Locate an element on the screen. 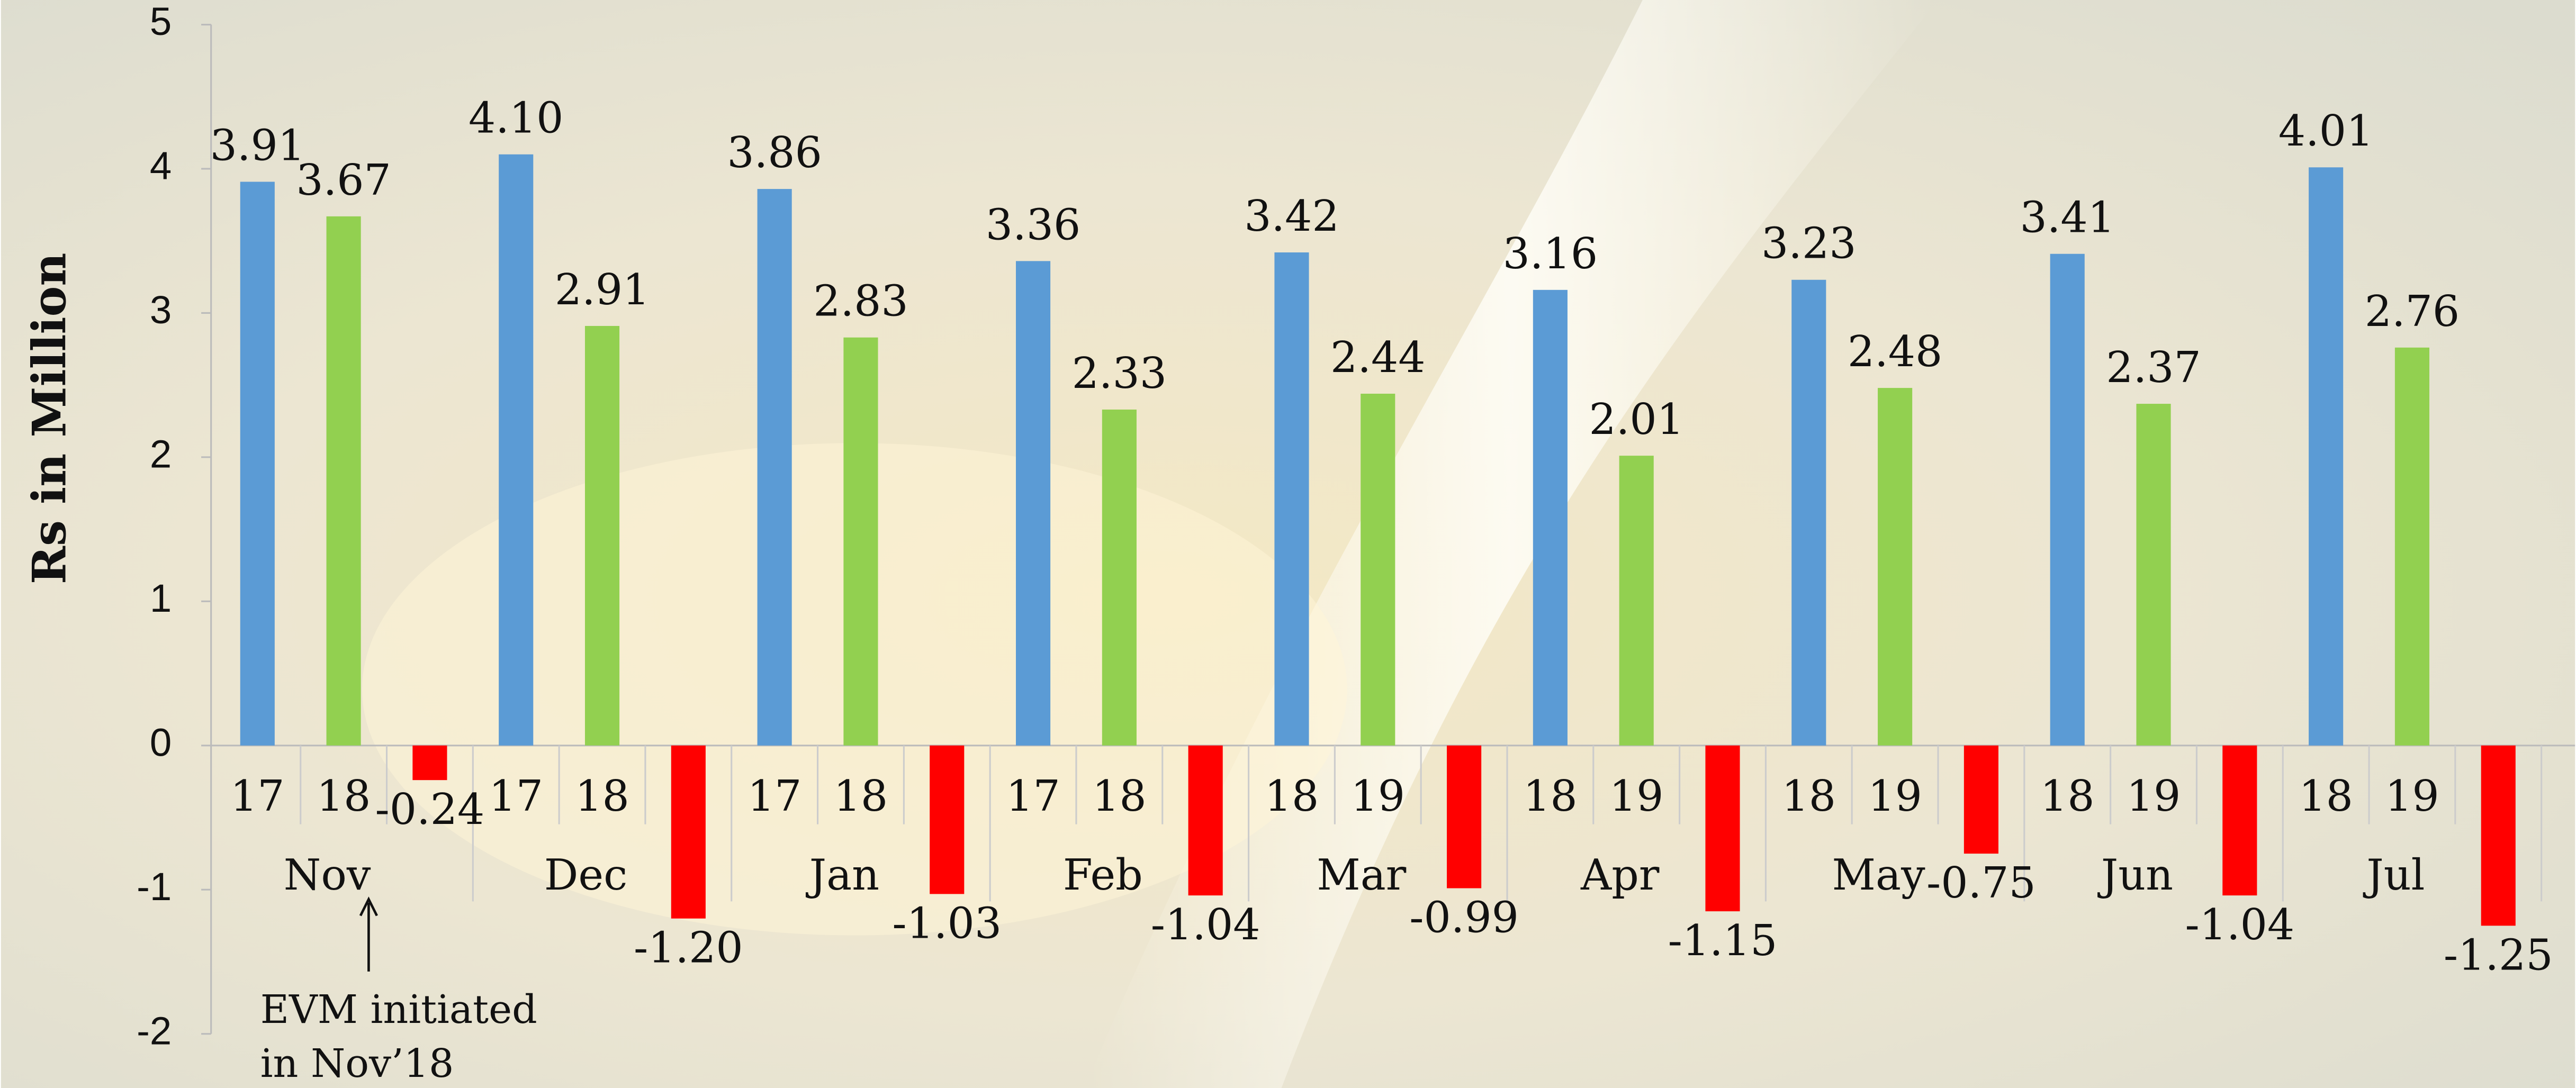 This screenshot has width=2576, height=1088. value-label: 2.76 is located at coordinates (2413, 312).